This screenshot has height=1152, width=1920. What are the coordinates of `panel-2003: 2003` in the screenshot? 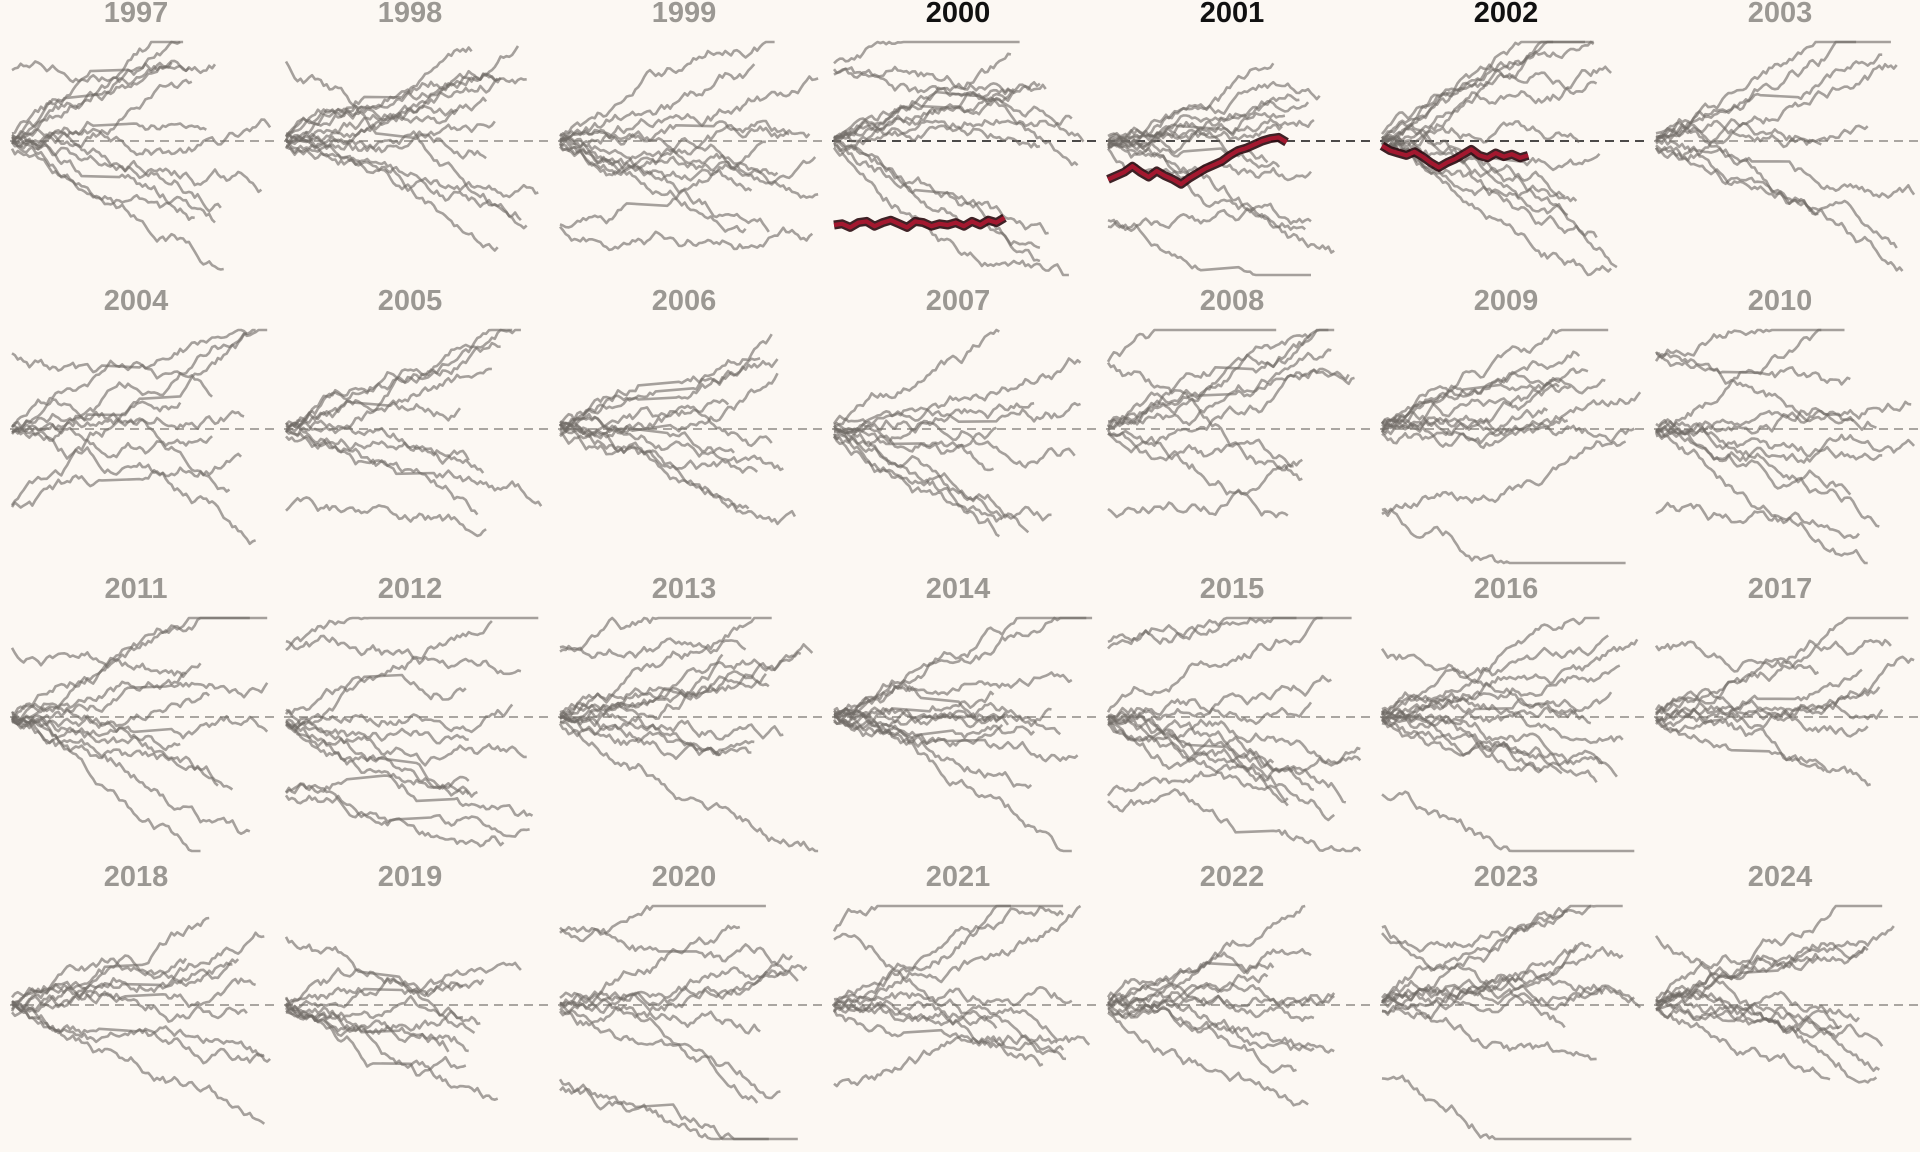 It's located at (1787, 136).